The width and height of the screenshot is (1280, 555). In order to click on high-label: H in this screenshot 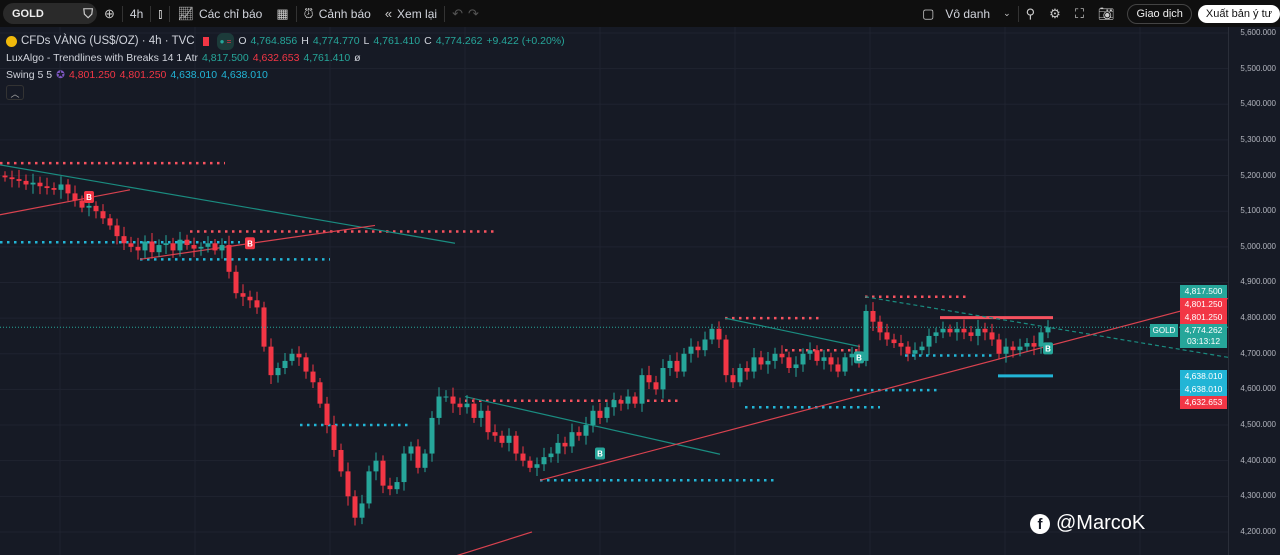, I will do `click(305, 41)`.